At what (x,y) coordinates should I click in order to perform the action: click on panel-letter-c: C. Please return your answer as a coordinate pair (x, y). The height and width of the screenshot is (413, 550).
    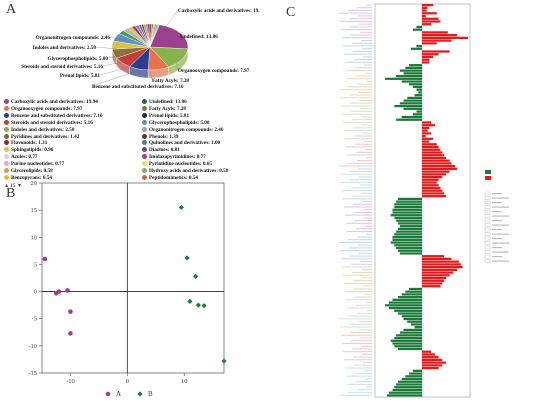
    Looking at the image, I should click on (291, 12).